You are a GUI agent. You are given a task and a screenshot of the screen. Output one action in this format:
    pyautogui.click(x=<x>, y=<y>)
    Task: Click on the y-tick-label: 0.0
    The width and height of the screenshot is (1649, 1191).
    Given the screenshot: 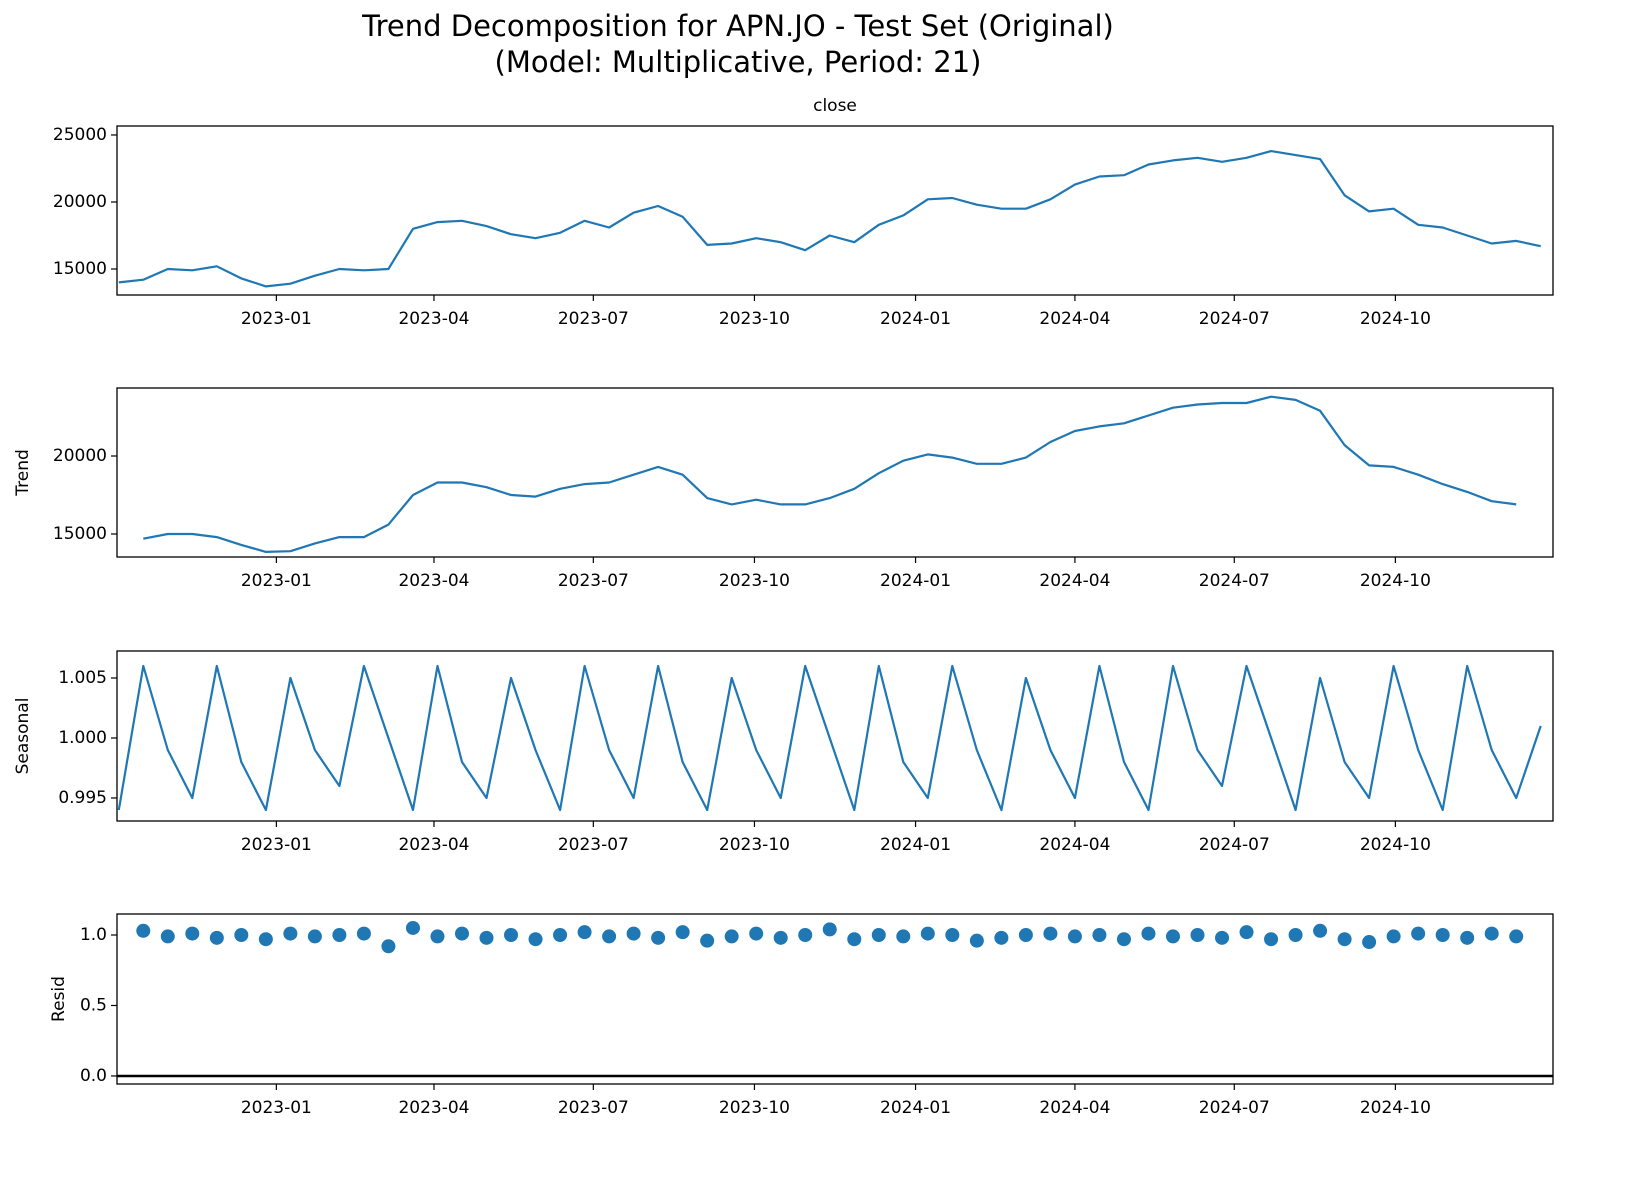 What is the action you would take?
    pyautogui.click(x=93, y=1076)
    